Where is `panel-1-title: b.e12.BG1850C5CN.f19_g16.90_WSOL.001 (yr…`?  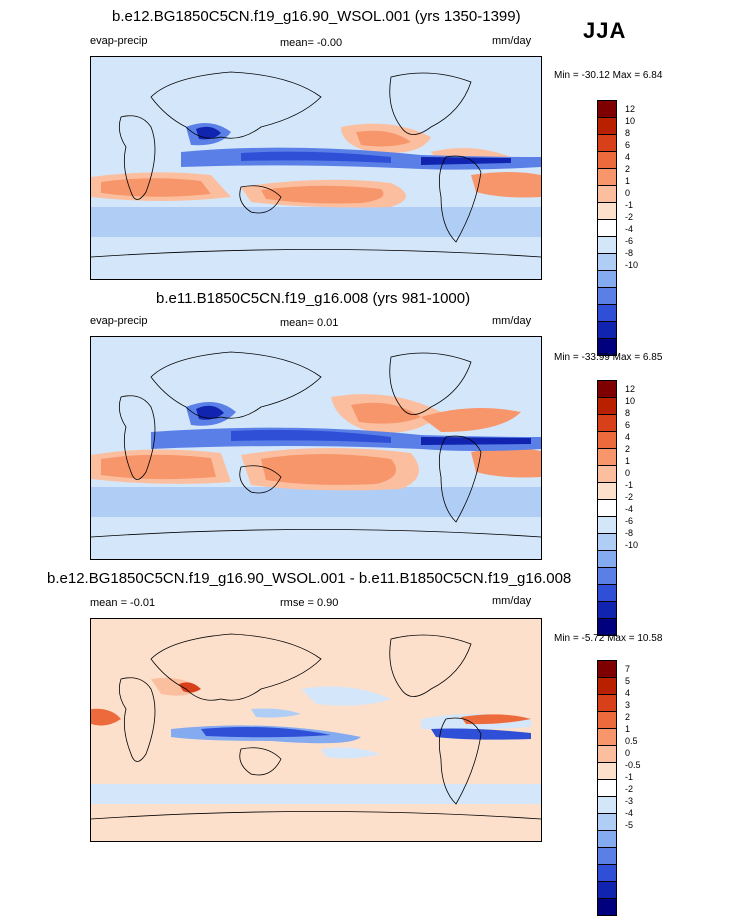 panel-1-title: b.e12.BG1850C5CN.f19_g16.90_WSOL.001 (yr… is located at coordinates (316, 16).